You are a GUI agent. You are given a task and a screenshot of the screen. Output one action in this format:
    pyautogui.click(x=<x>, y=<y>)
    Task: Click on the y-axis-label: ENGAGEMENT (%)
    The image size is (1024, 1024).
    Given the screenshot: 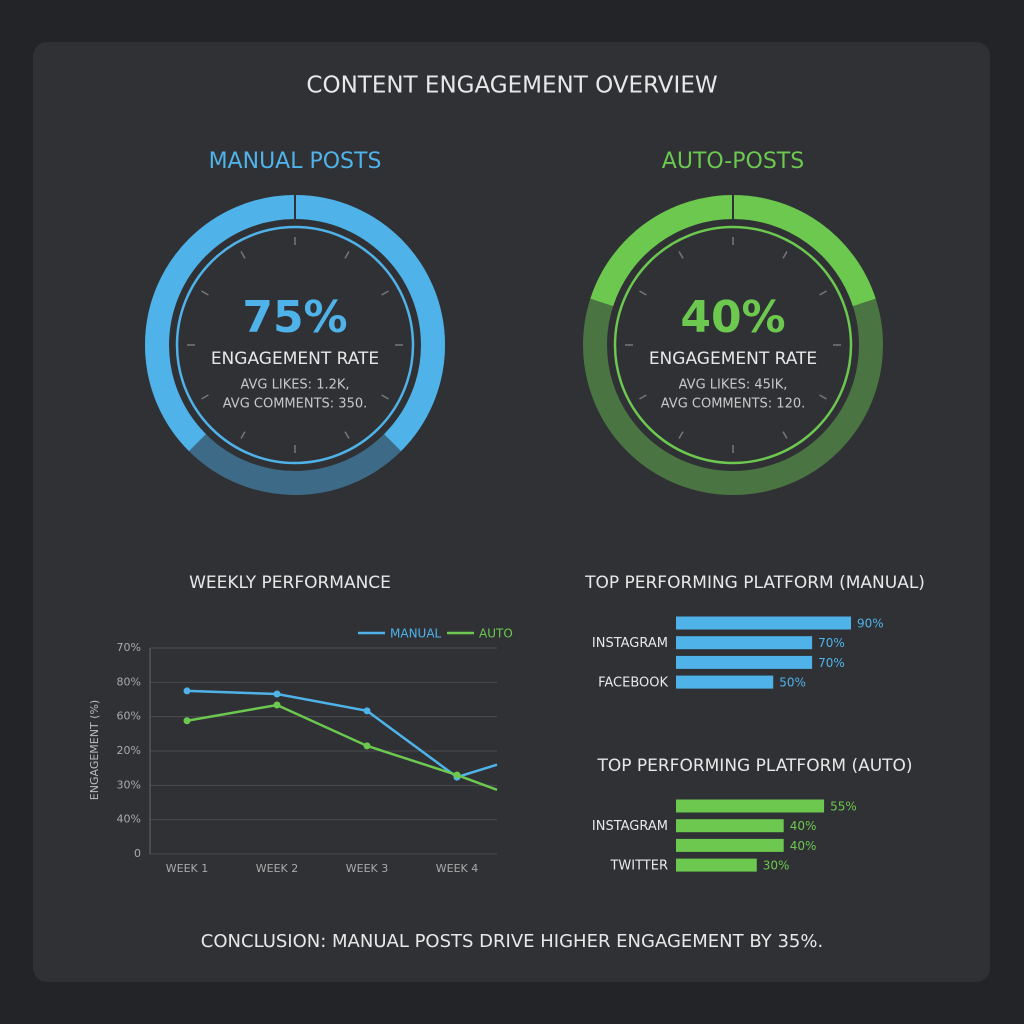 What is the action you would take?
    pyautogui.click(x=94, y=750)
    